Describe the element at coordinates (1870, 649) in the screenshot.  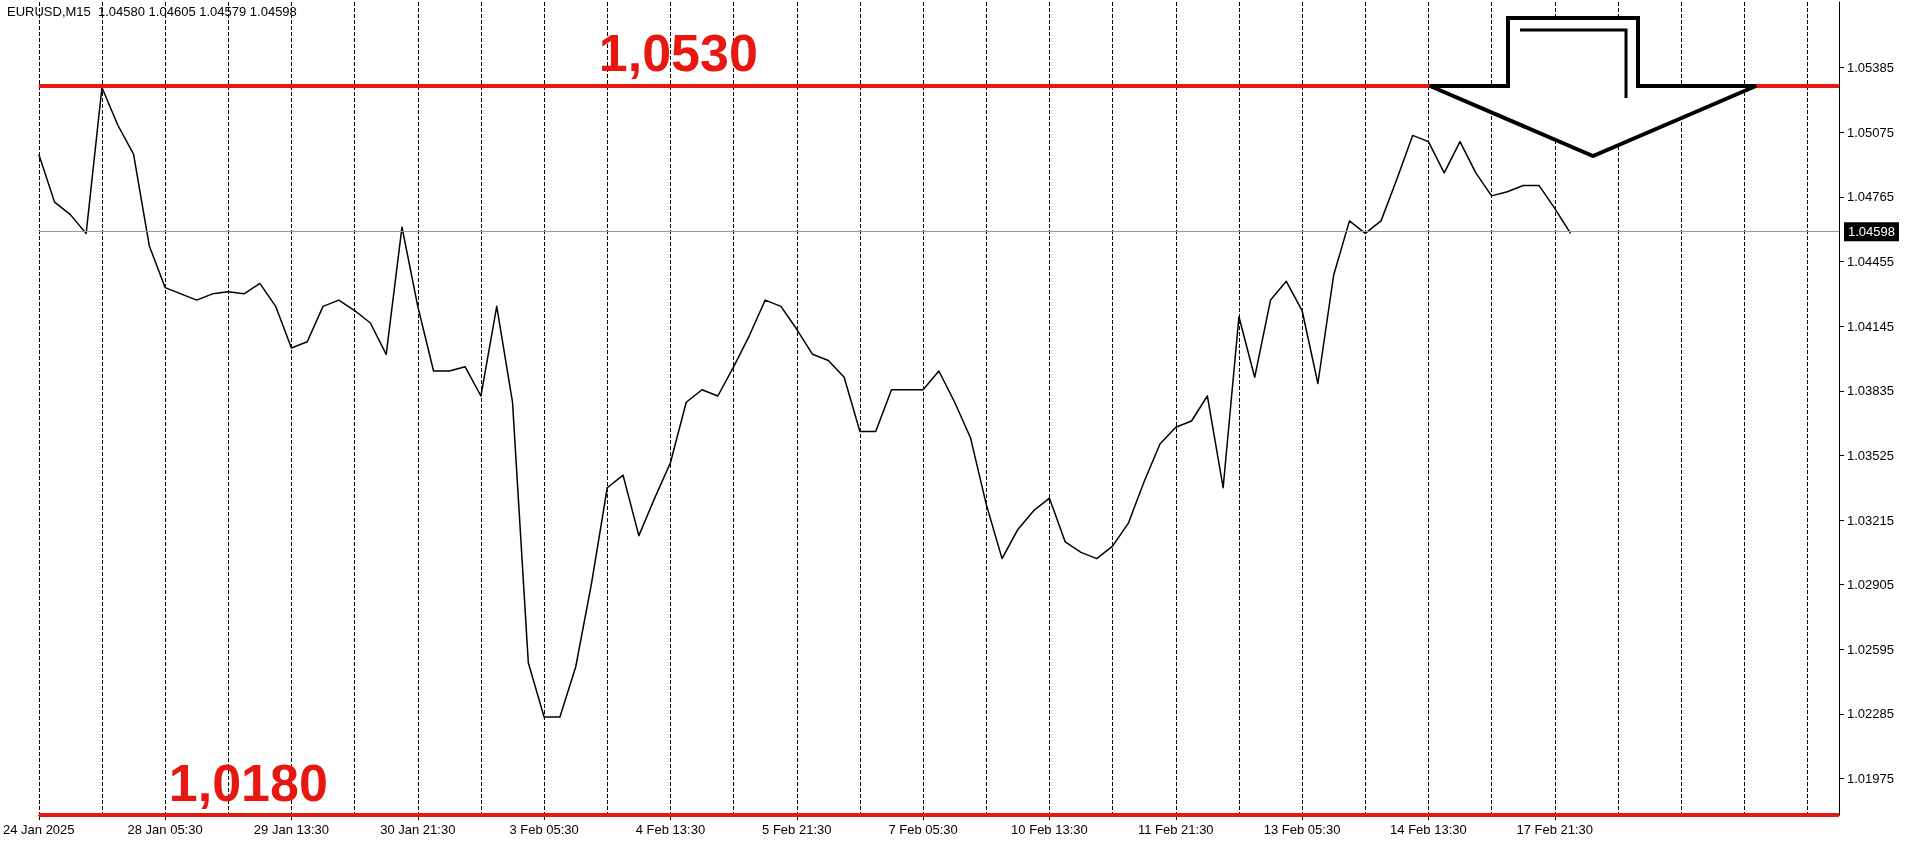
I see `y-tick-label: 1.02595` at that location.